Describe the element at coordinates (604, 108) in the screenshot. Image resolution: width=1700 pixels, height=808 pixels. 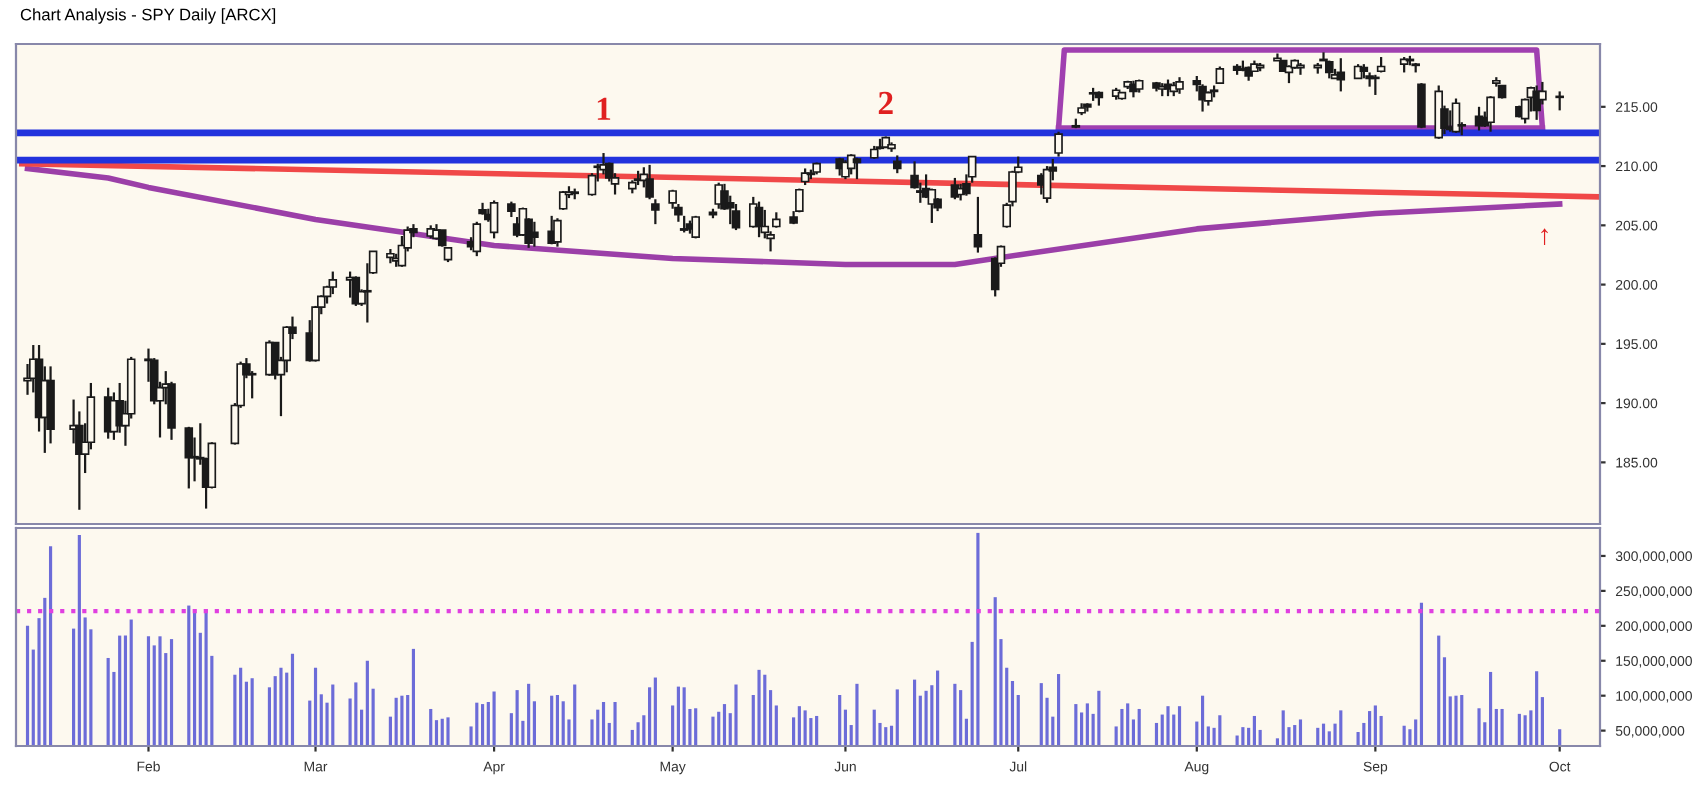
I see `annotation: 1` at that location.